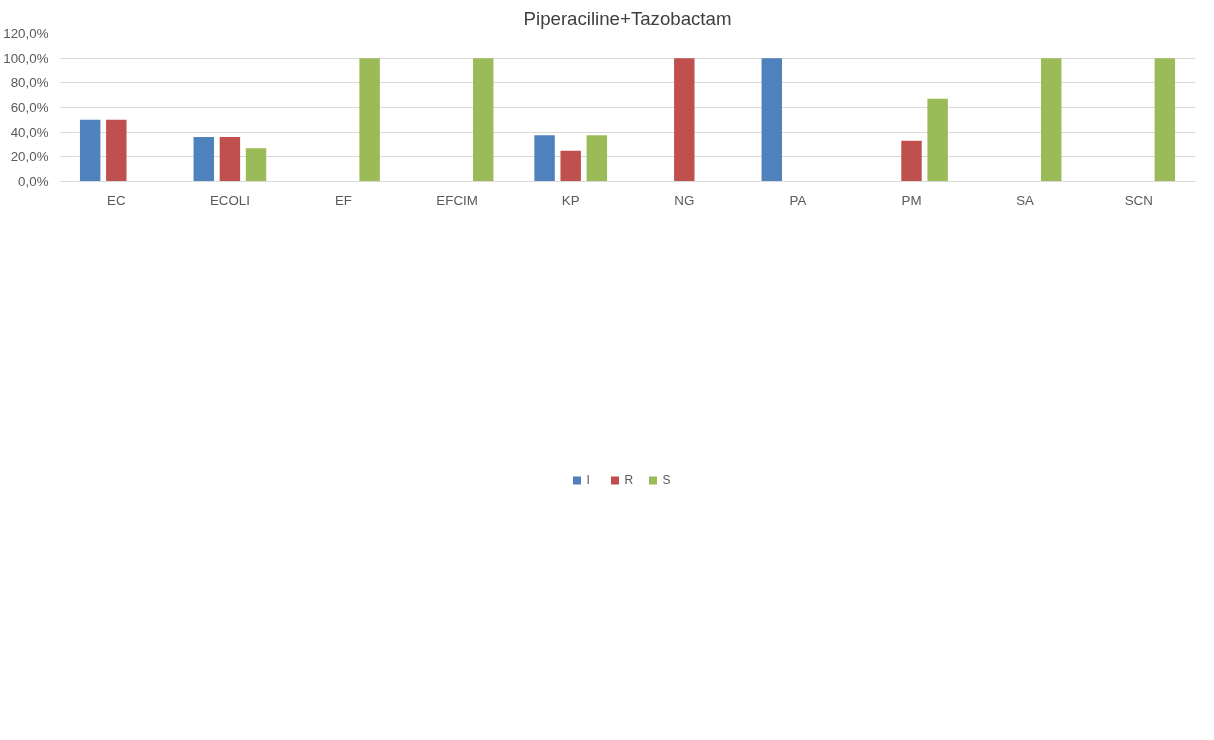 This screenshot has width=1214, height=740. Describe the element at coordinates (29, 132) in the screenshot. I see `y-tick-label: 40,0%` at that location.